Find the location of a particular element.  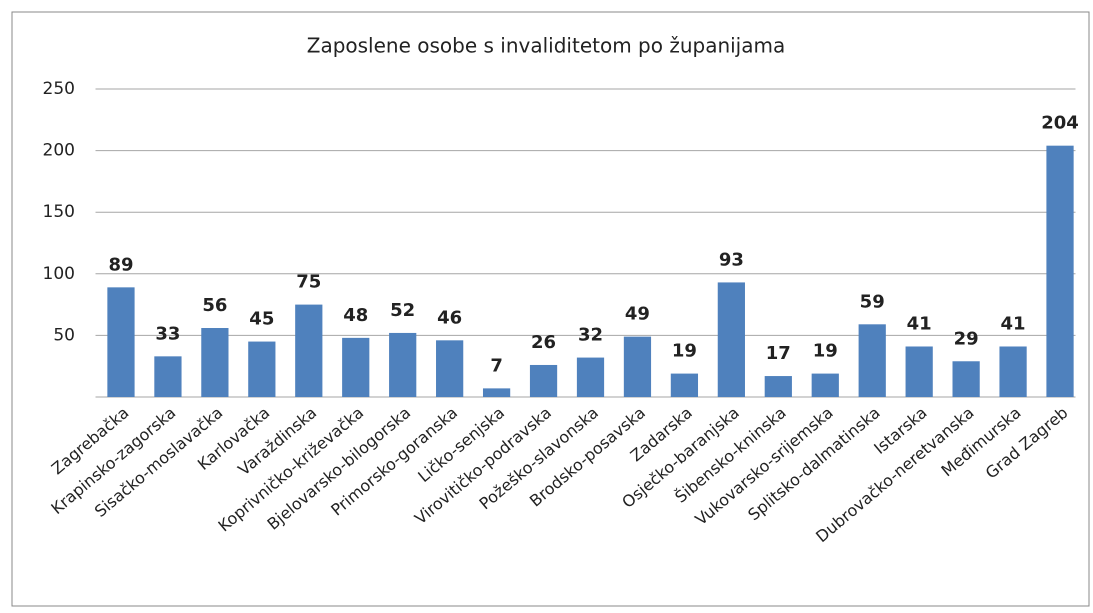

data-label: 32 is located at coordinates (590, 335).